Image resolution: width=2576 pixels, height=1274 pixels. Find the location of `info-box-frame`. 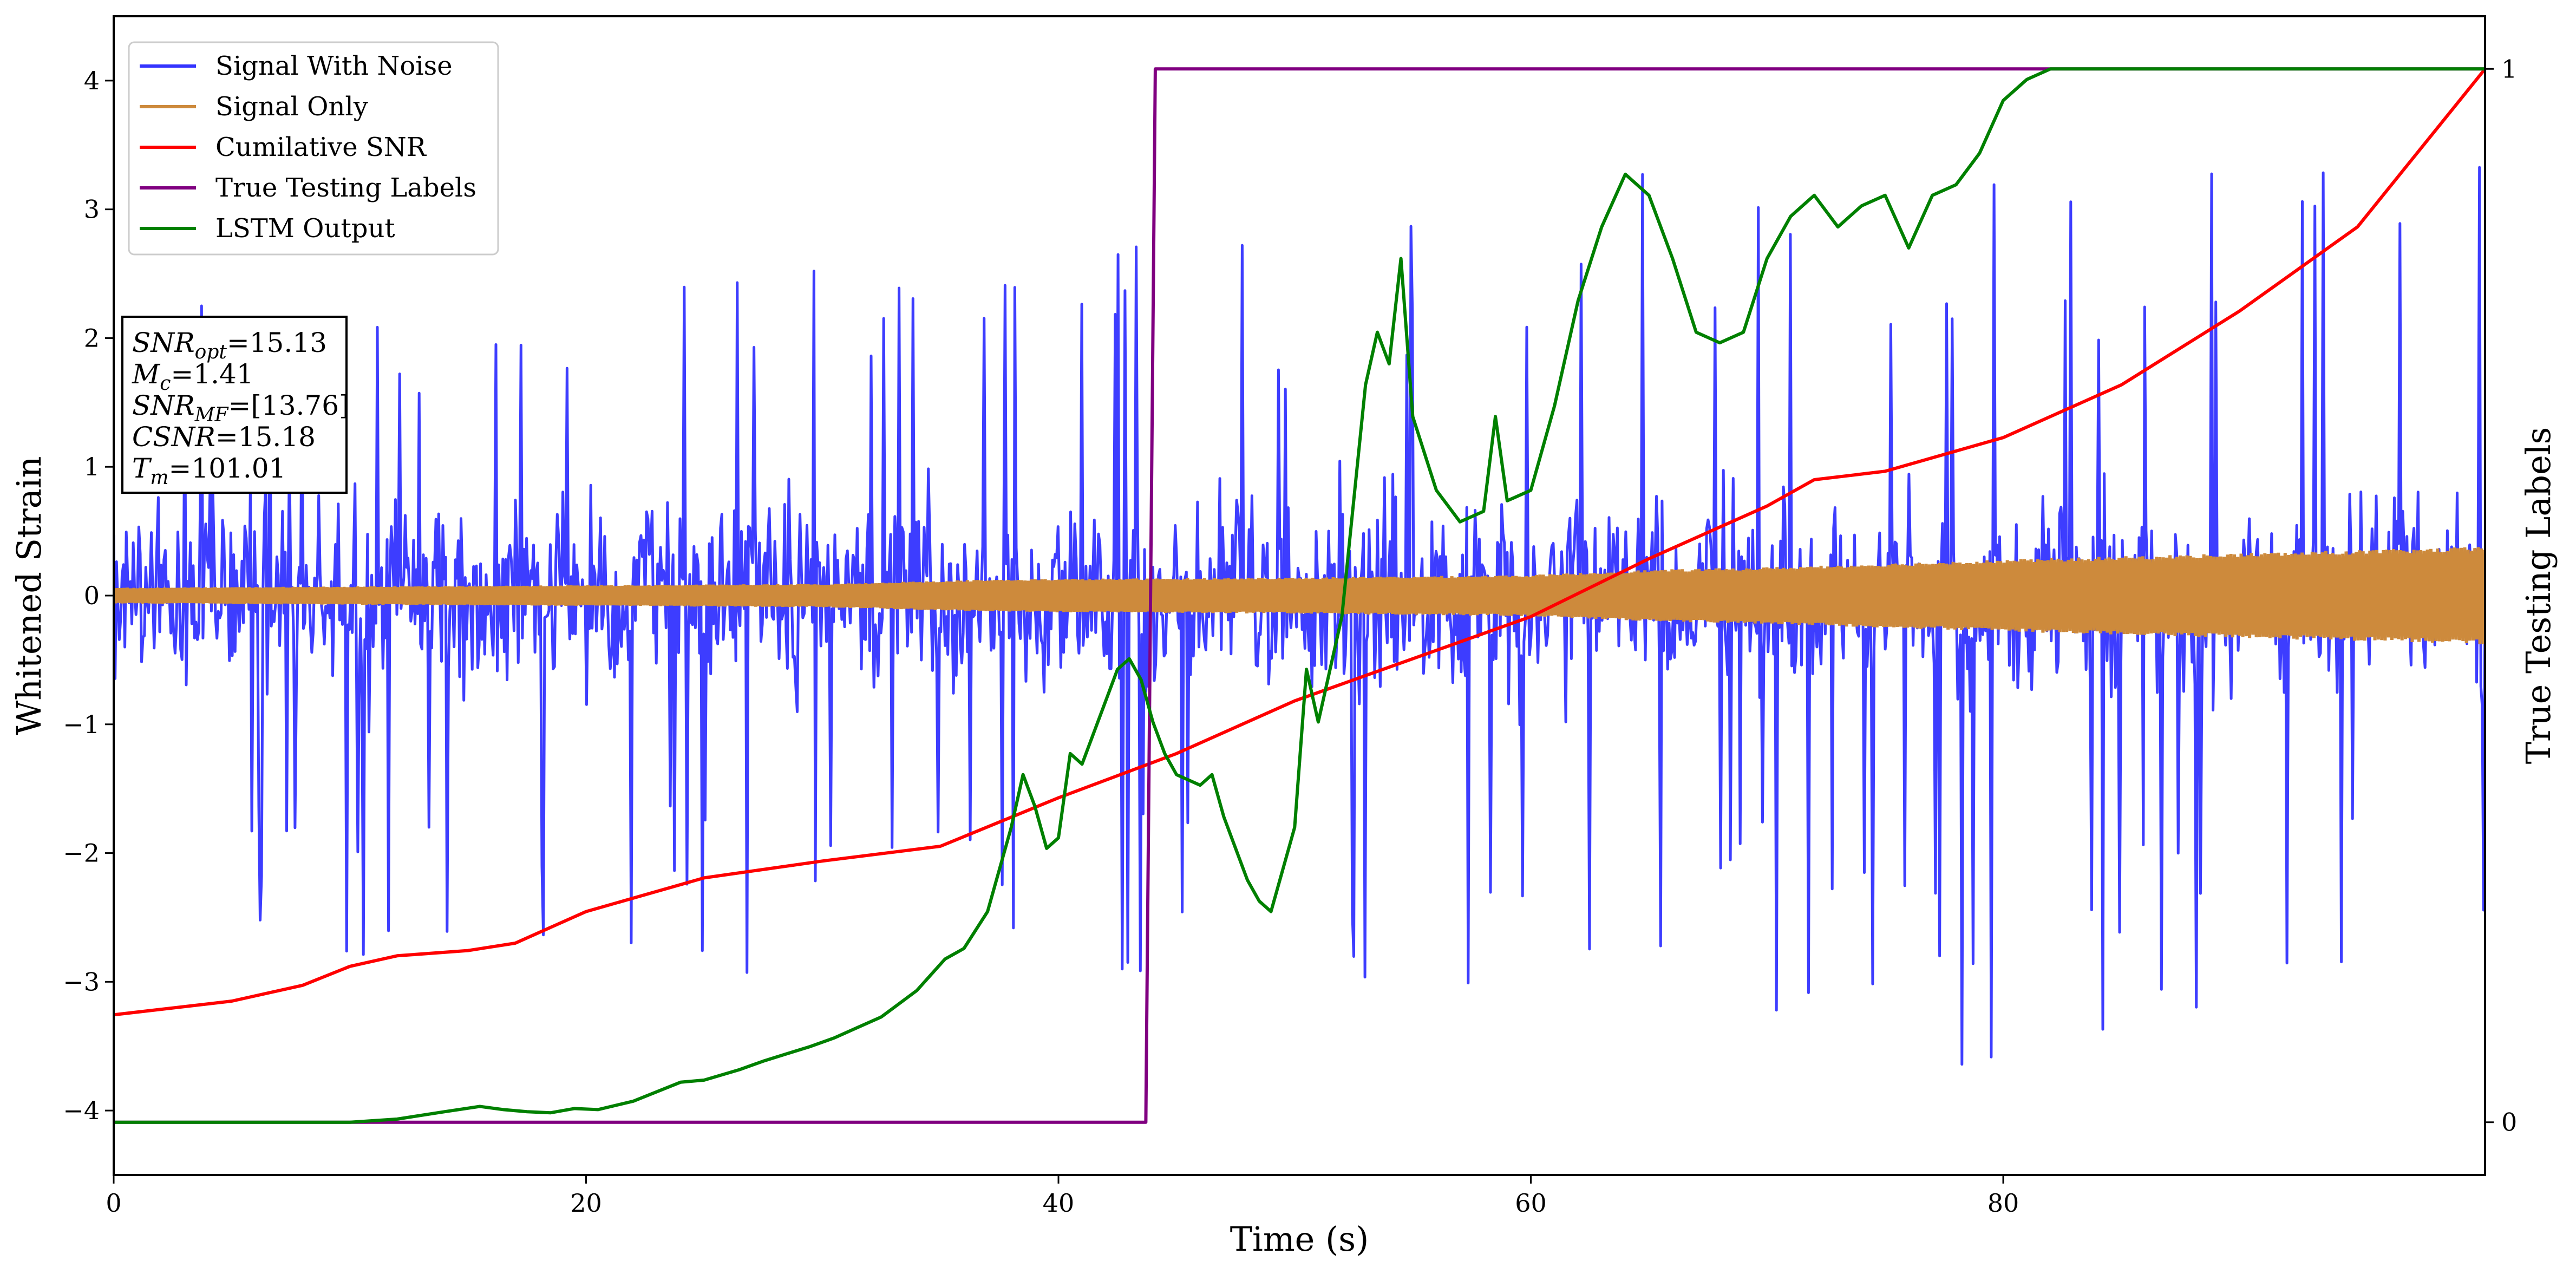

info-box-frame is located at coordinates (235, 405).